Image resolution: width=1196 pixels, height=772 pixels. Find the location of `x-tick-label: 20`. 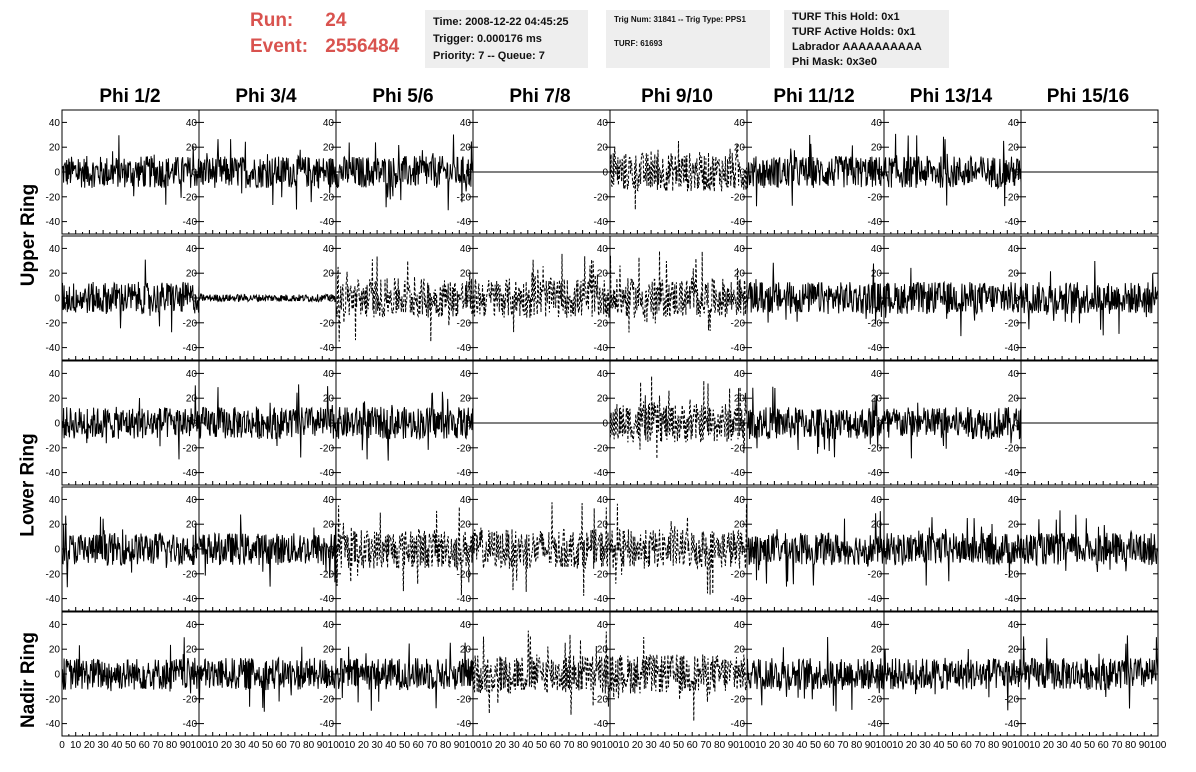

x-tick-label: 20 is located at coordinates (1049, 745).